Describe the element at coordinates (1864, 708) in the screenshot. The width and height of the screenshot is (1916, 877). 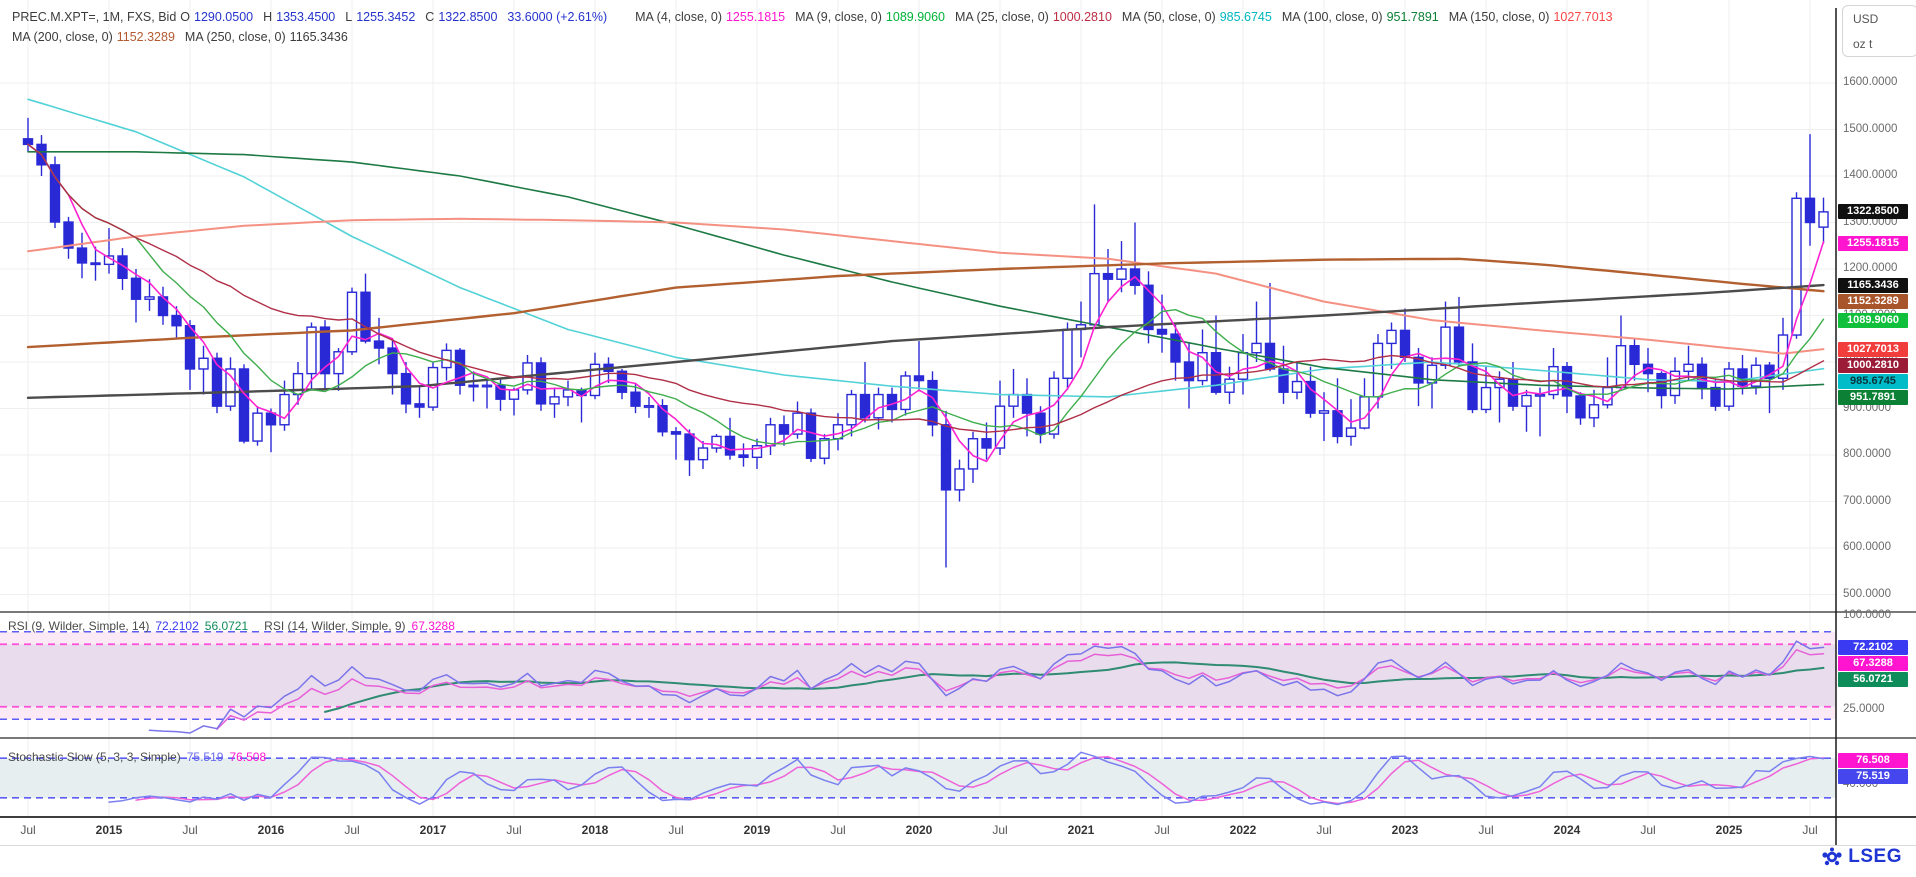
I see `rsi-axis-tick: 25.0000` at that location.